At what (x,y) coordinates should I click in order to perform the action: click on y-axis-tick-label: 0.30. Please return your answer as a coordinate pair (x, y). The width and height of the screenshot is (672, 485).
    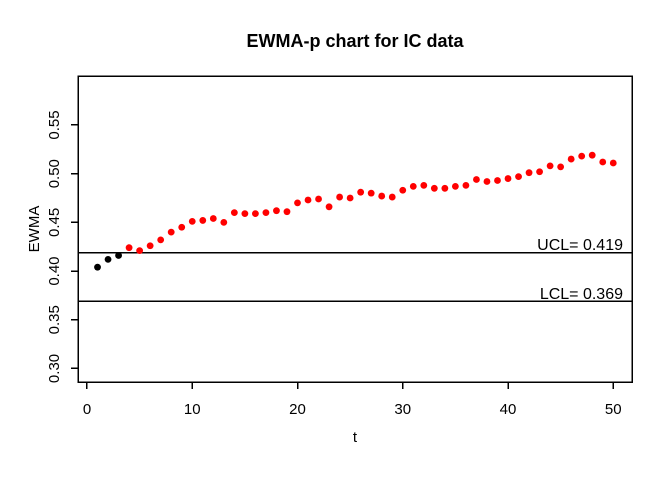
    Looking at the image, I should click on (54, 368).